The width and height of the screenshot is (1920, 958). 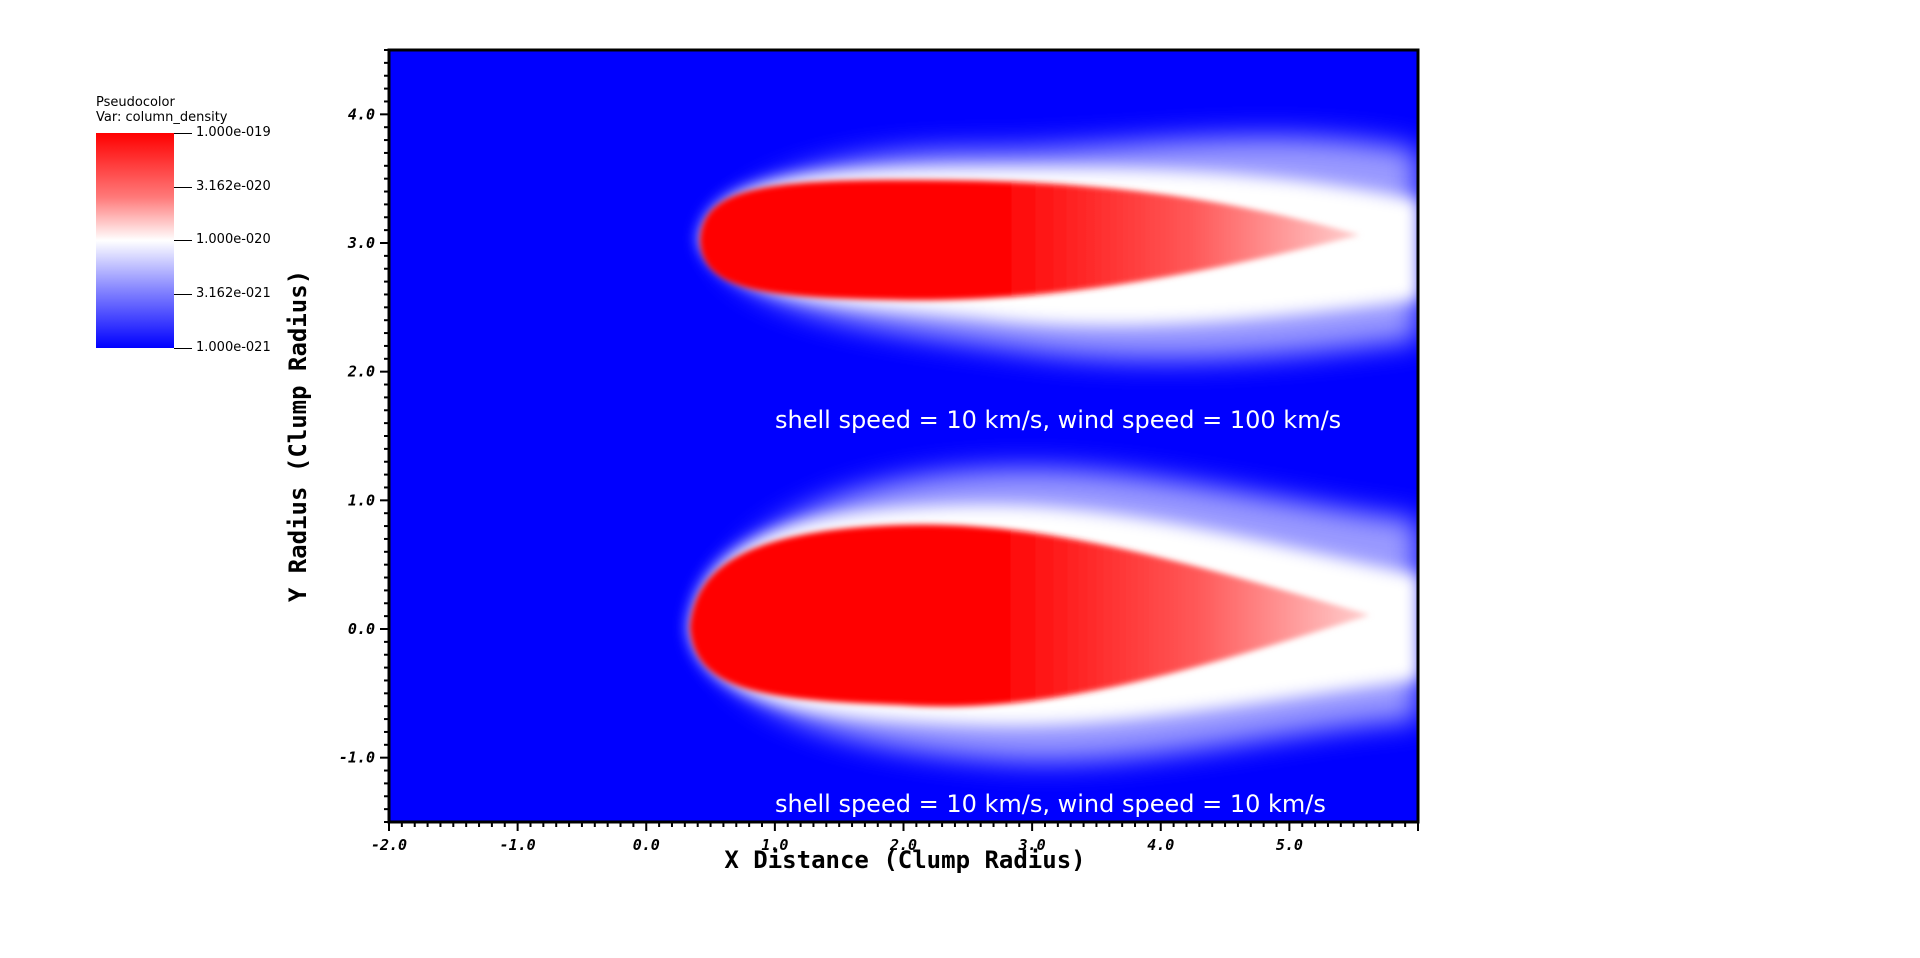 I want to click on colorbar, so click(x=135, y=240).